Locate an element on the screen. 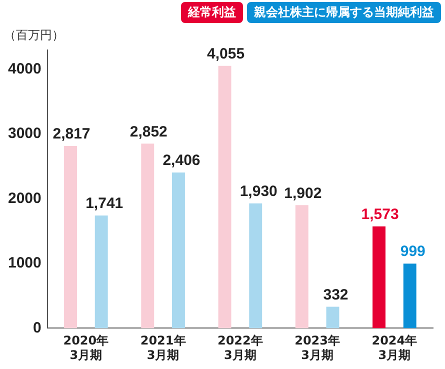 The width and height of the screenshot is (445, 369). data-label: 1,741 is located at coordinates (105, 203).